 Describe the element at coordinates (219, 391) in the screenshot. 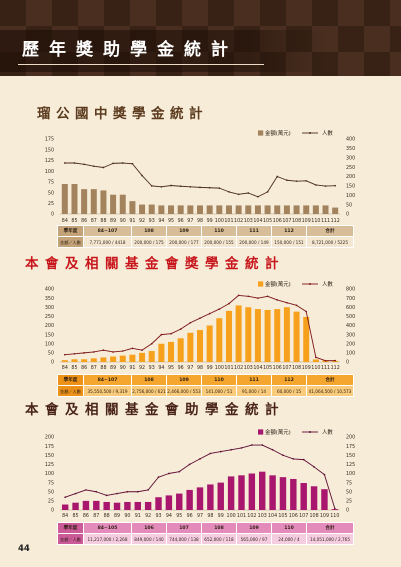

I see `table-cell: 141,000 / 51` at that location.